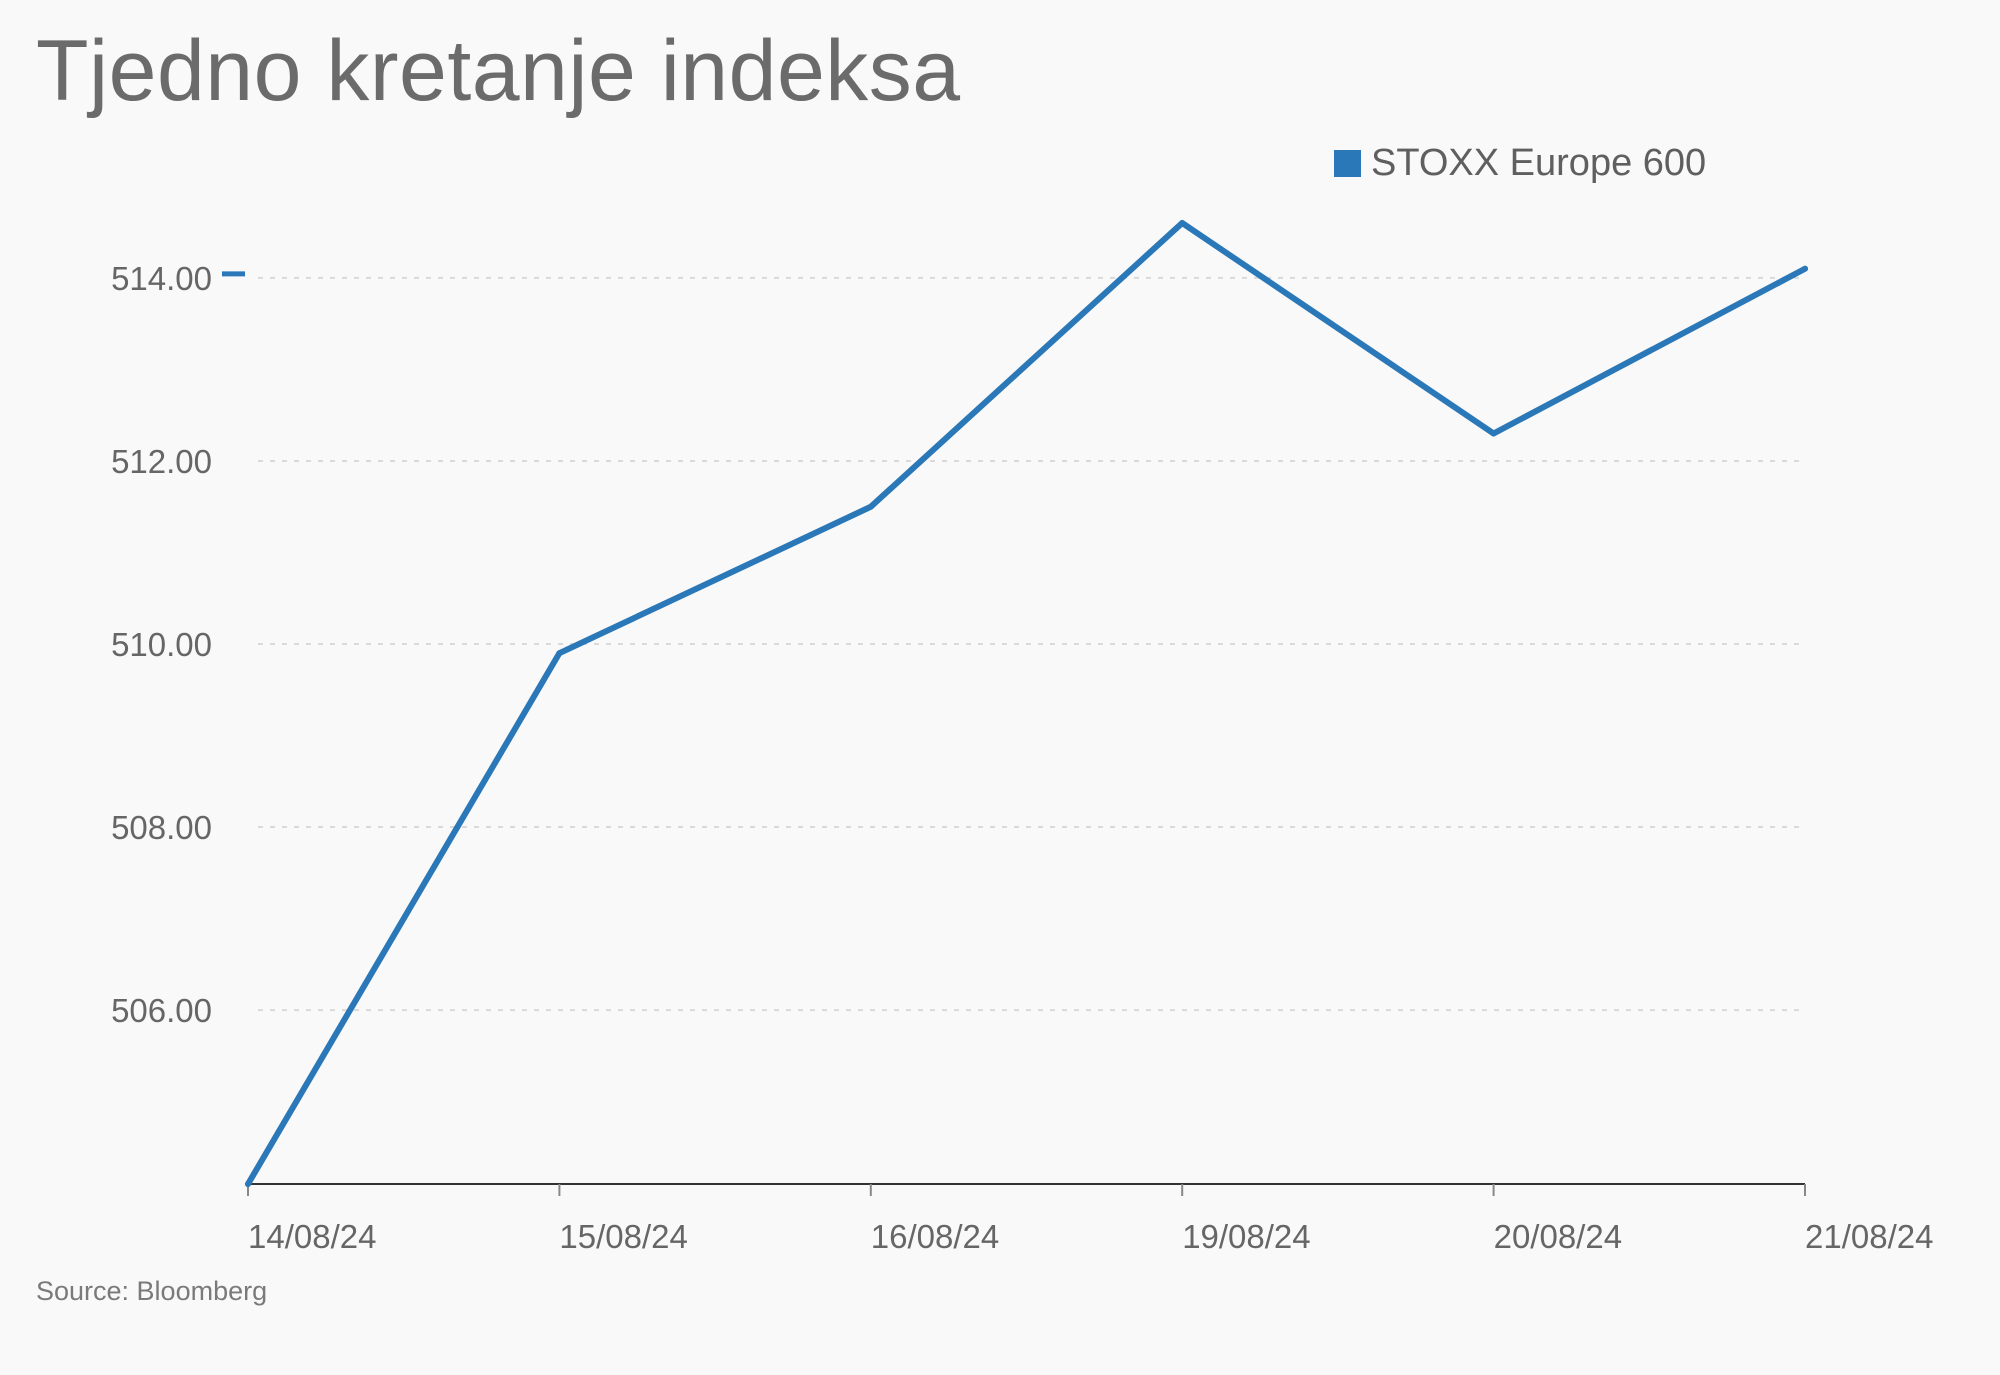 Image resolution: width=2000 pixels, height=1375 pixels. Describe the element at coordinates (161, 278) in the screenshot. I see `y-tick-label: 514.00` at that location.